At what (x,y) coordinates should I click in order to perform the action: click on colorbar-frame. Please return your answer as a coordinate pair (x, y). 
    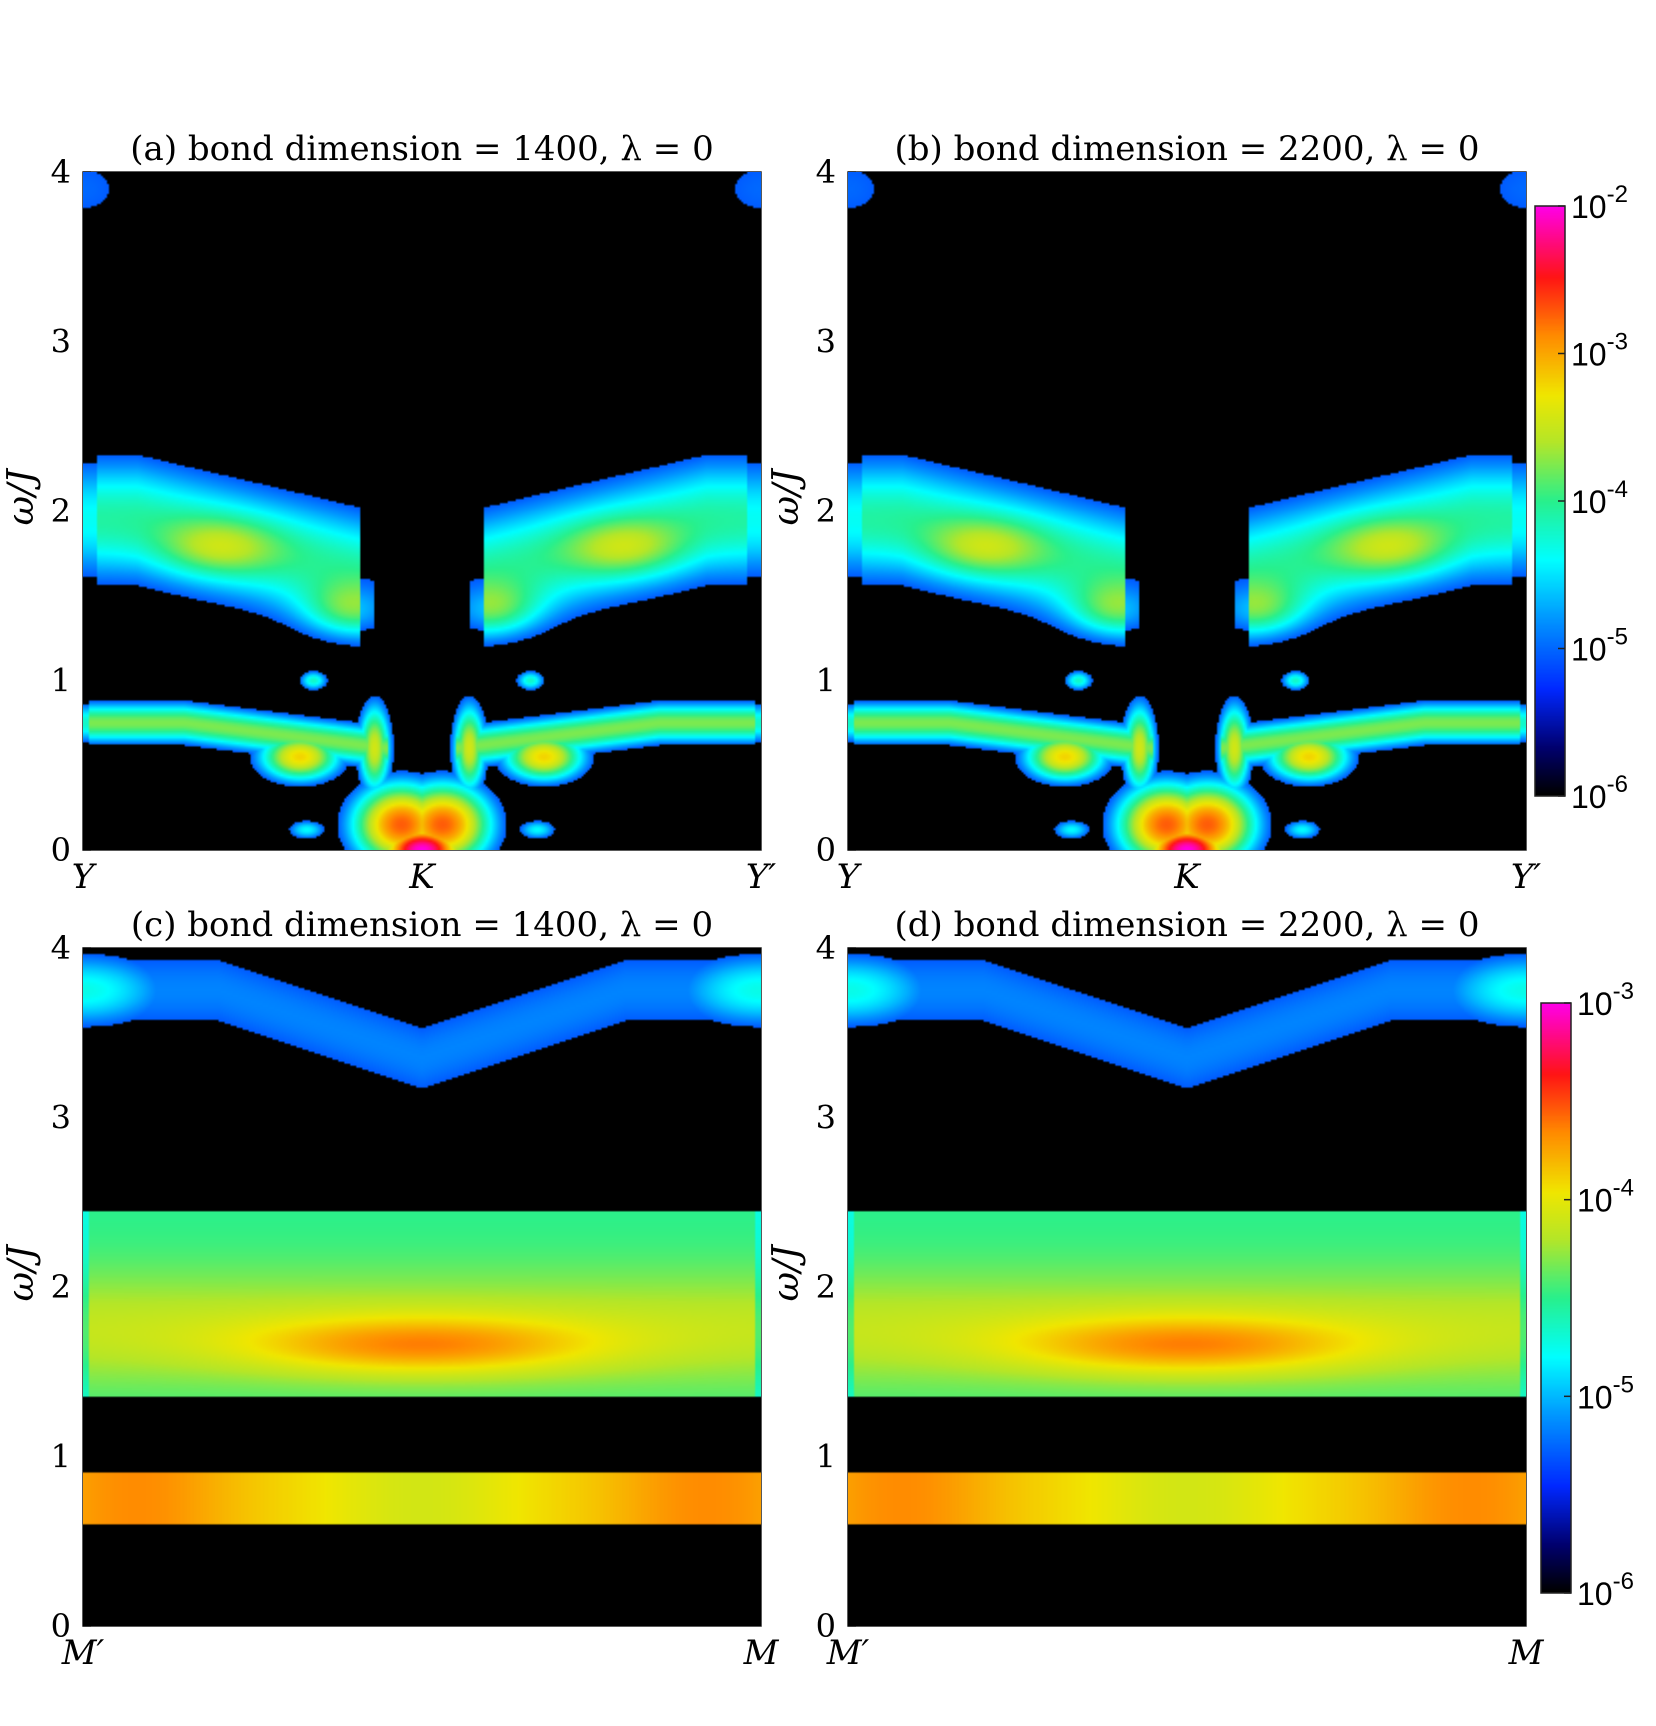
    Looking at the image, I should click on (1556, 1298).